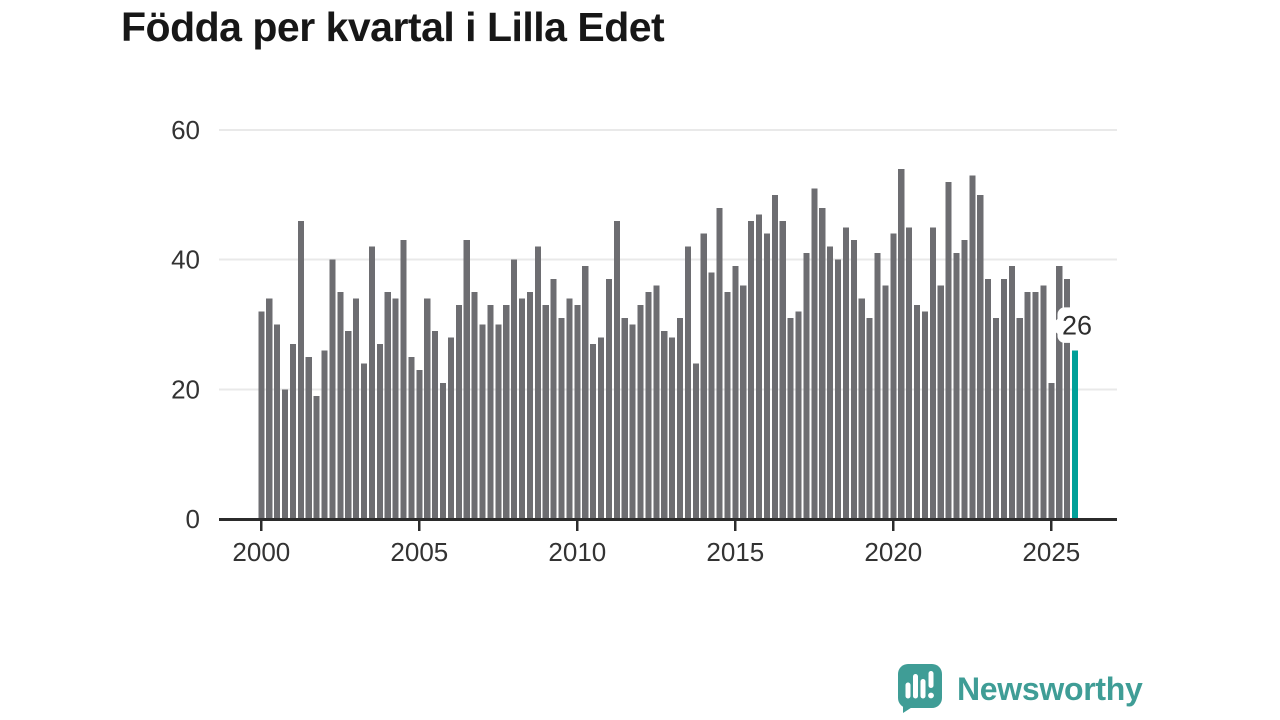  I want to click on bar-2024-q4, so click(1043, 402).